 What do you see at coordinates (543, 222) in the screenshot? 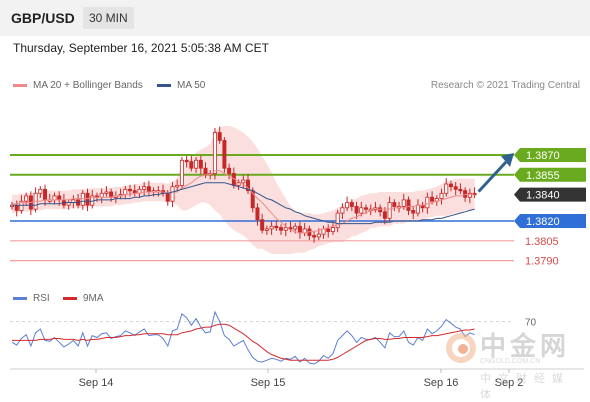
I see `price-label-text: 1.3820` at bounding box center [543, 222].